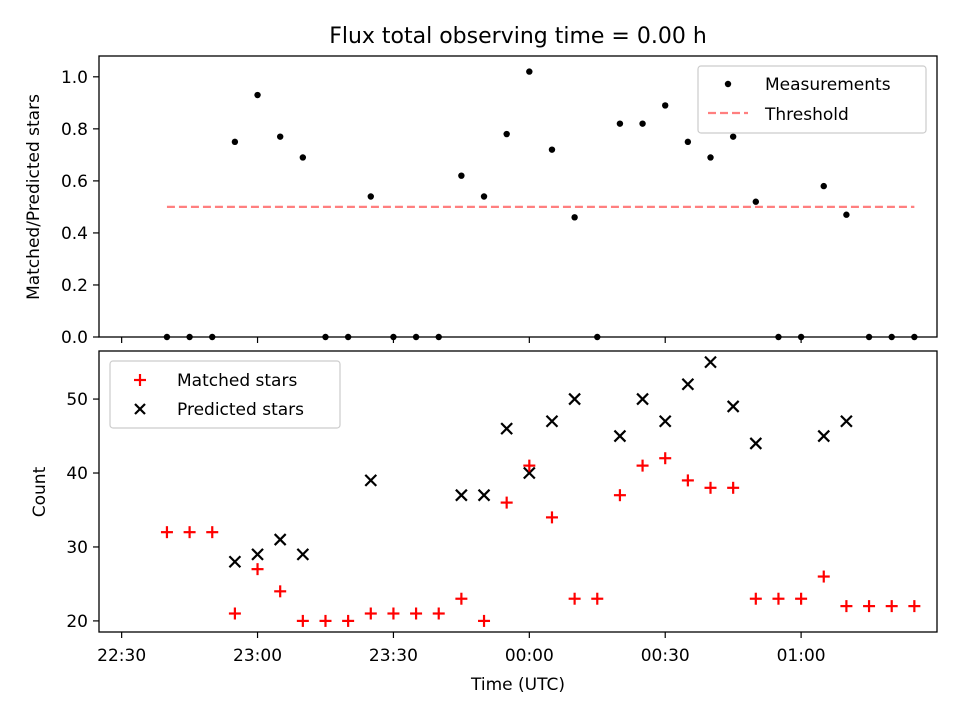 Image resolution: width=960 pixels, height=720 pixels. What do you see at coordinates (74, 338) in the screenshot?
I see `top-y-tick-label: 0.0` at bounding box center [74, 338].